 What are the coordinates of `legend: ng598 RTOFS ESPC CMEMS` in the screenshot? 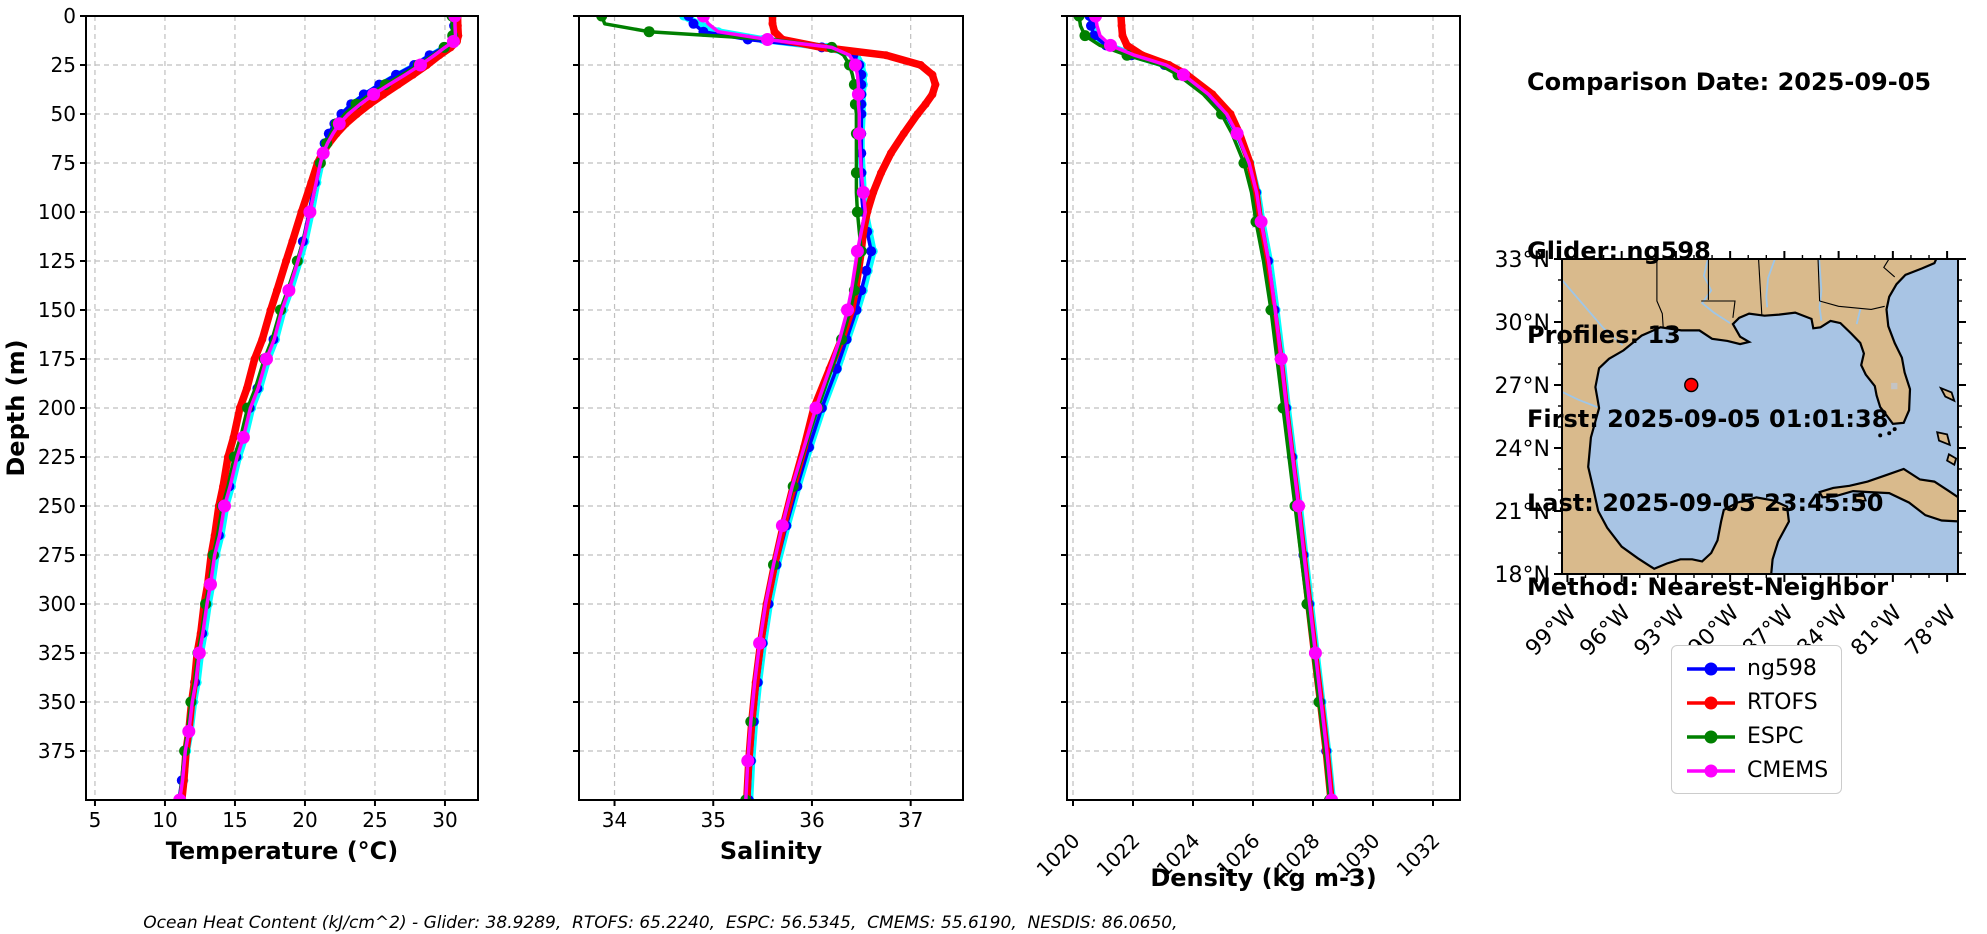 It's located at (1757, 719).